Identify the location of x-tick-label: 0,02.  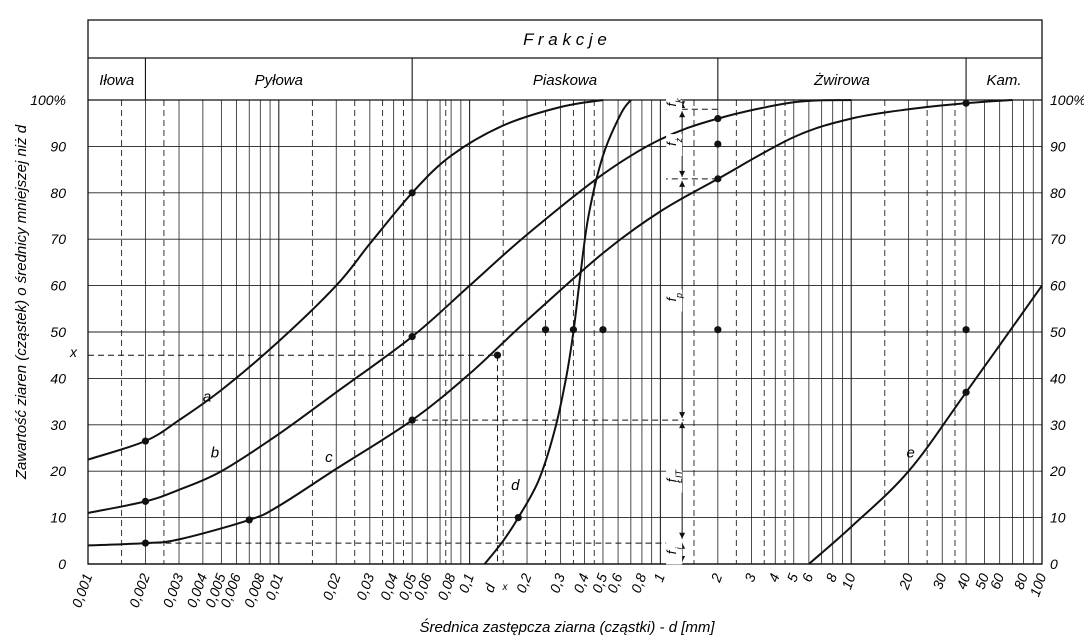
(331, 586).